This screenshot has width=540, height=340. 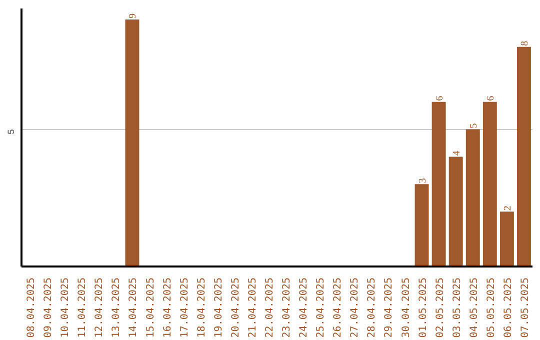 I want to click on x-tick-label: 07.05.2025, so click(x=525, y=307).